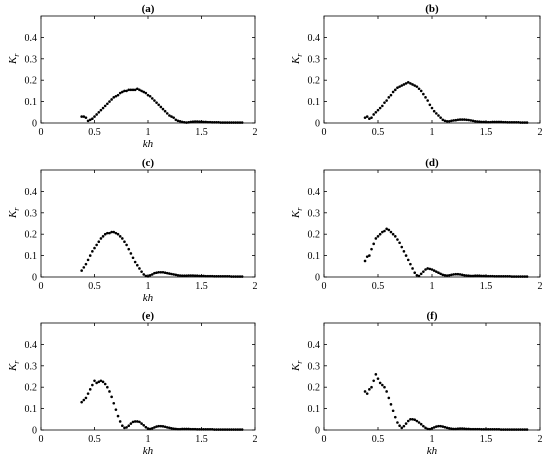 This screenshot has height=463, width=550. Describe the element at coordinates (148, 144) in the screenshot. I see `x-axis-label: kh` at that location.